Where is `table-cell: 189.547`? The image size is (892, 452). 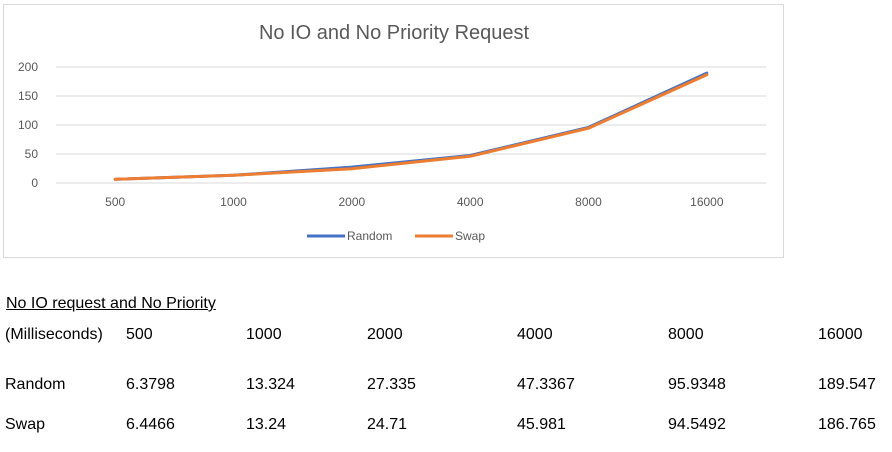
table-cell: 189.547 is located at coordinates (847, 384).